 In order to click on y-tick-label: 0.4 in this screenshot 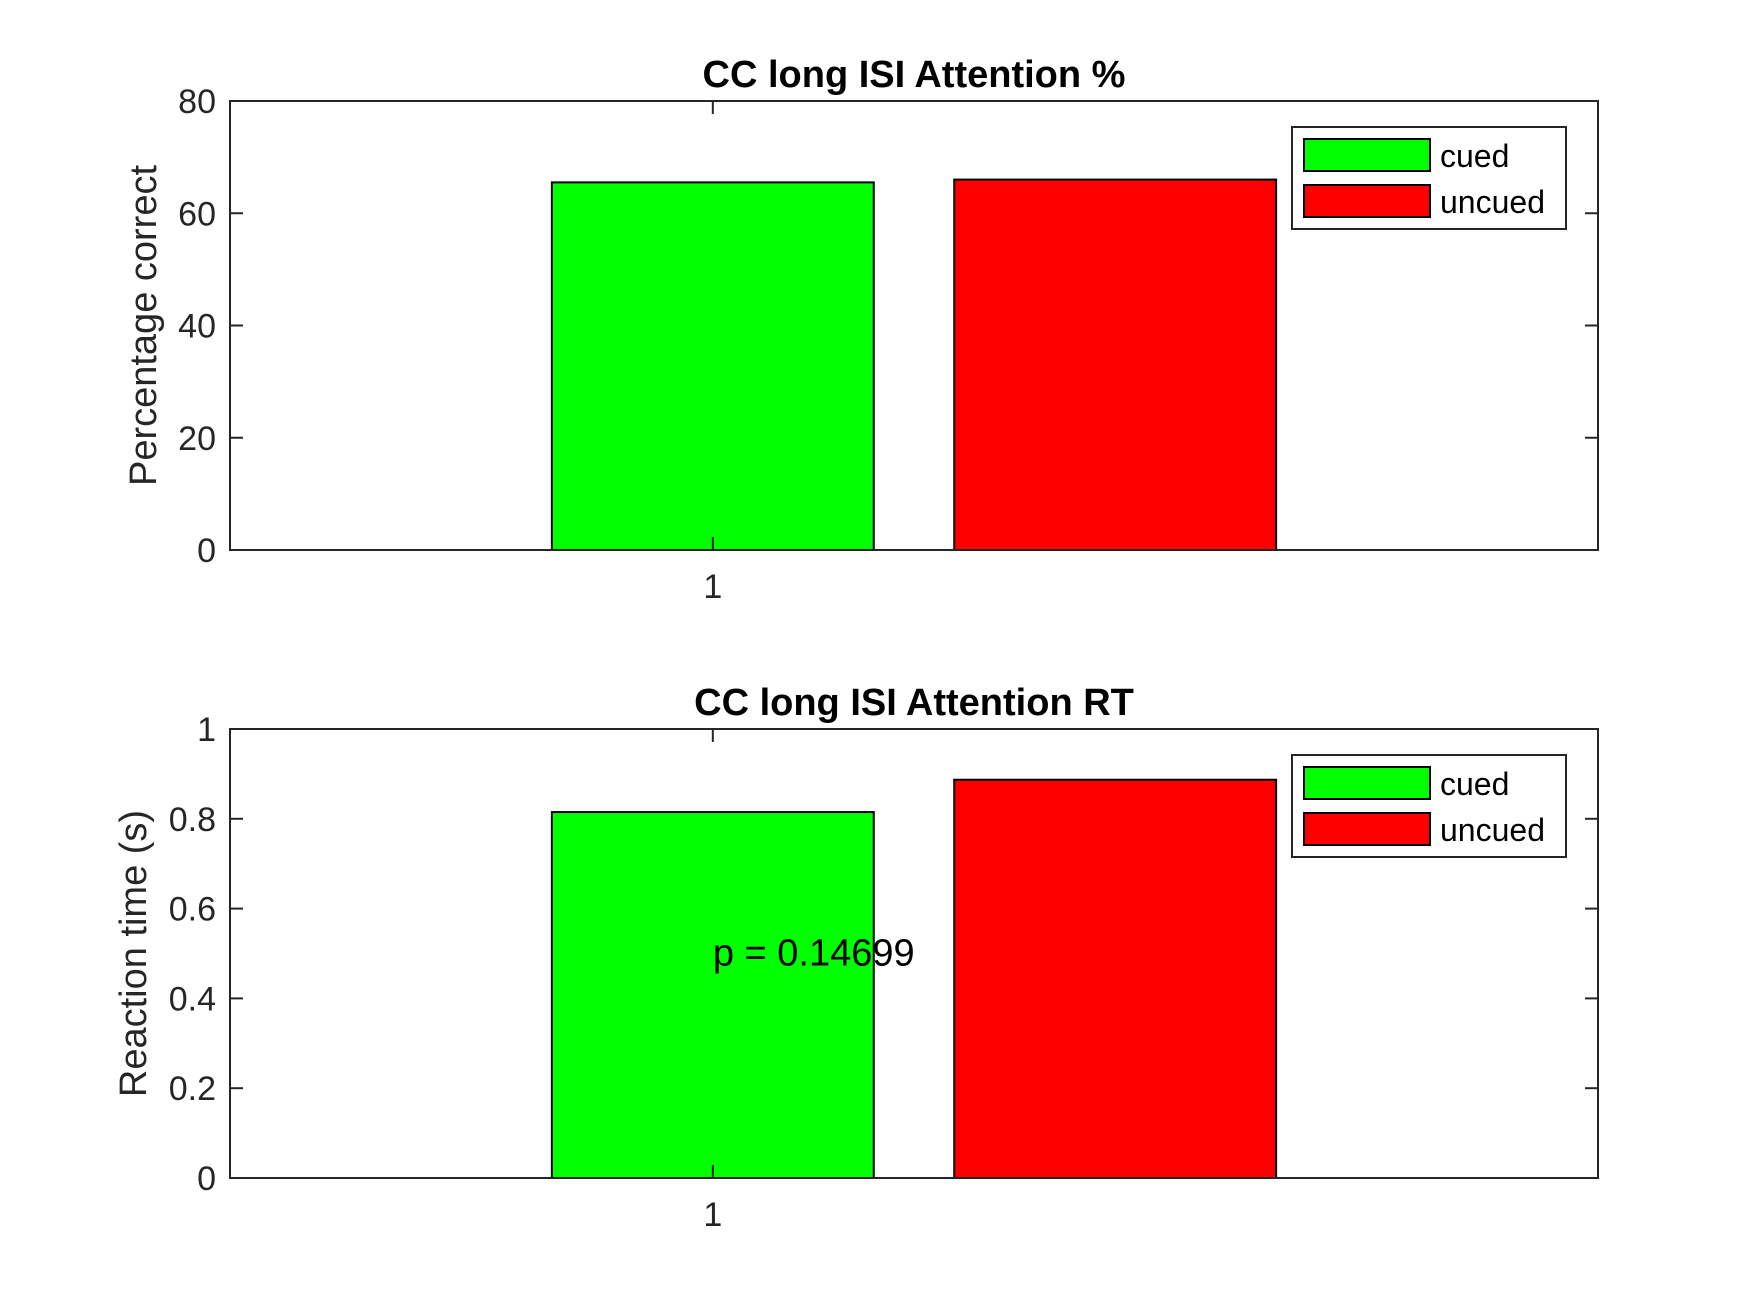, I will do `click(192, 999)`.